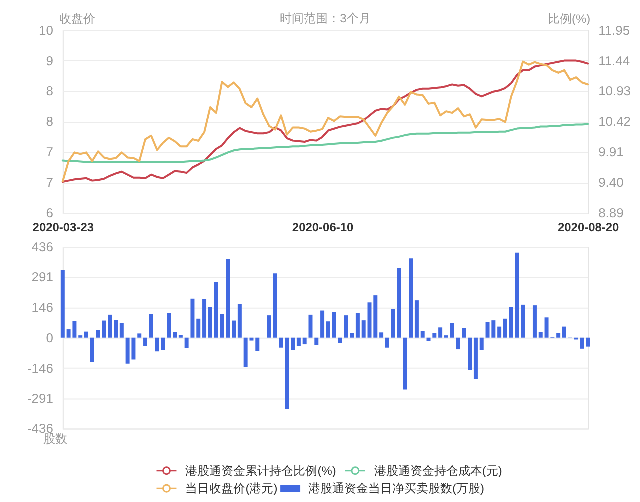 Image resolution: width=640 pixels, height=502 pixels. I want to click on y-tick-label: 146, so click(43, 307).